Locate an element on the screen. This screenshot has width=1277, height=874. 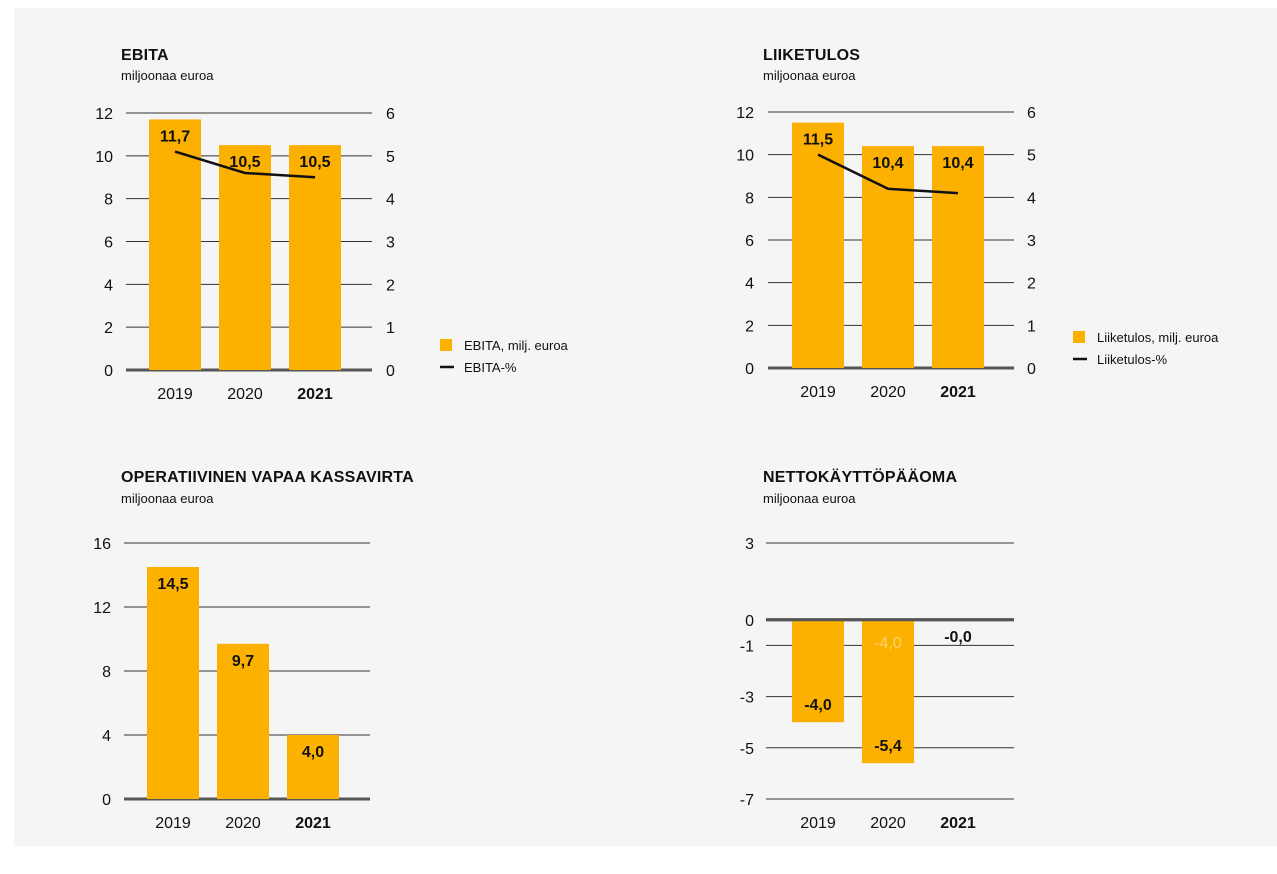
y-tick-label: 16 is located at coordinates (102, 544).